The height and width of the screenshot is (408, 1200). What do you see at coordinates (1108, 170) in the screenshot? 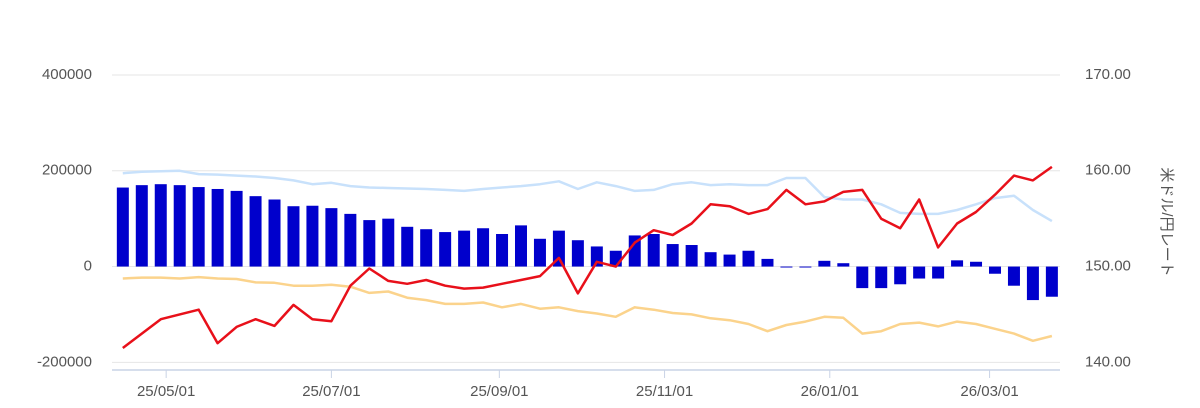
I see `y2-tick-label: 160.00` at bounding box center [1108, 170].